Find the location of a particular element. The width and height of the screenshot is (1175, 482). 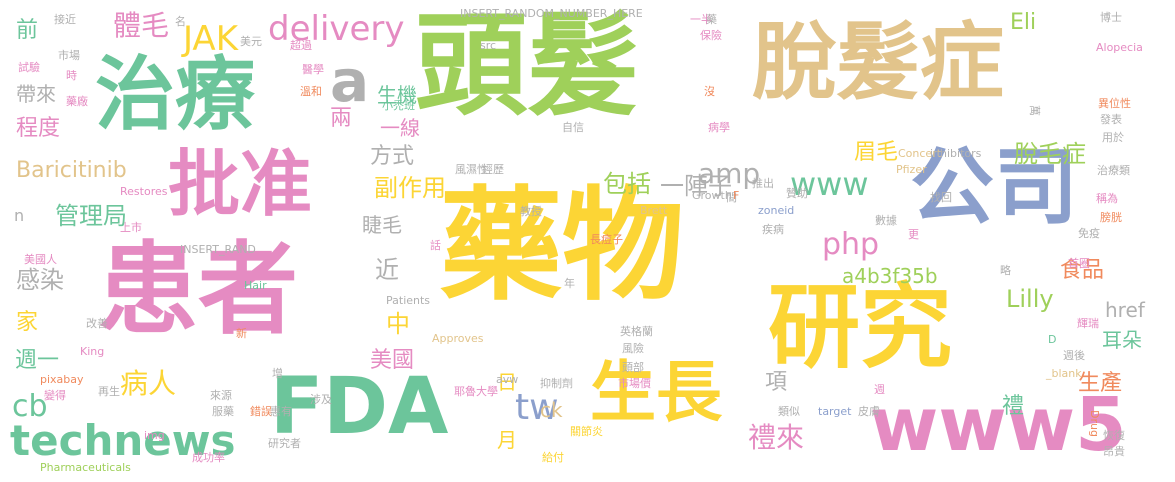

cloud-word: 頭部 is located at coordinates (633, 367).